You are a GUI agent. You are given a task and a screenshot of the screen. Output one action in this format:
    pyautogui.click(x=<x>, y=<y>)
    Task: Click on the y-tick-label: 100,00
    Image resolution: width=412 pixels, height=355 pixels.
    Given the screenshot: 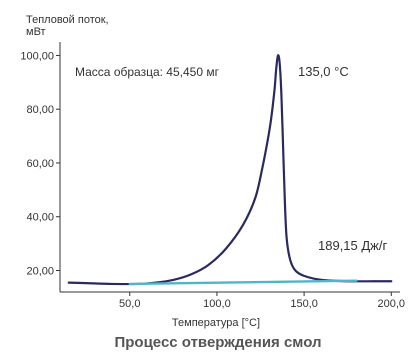 What is the action you would take?
    pyautogui.click(x=37, y=56)
    